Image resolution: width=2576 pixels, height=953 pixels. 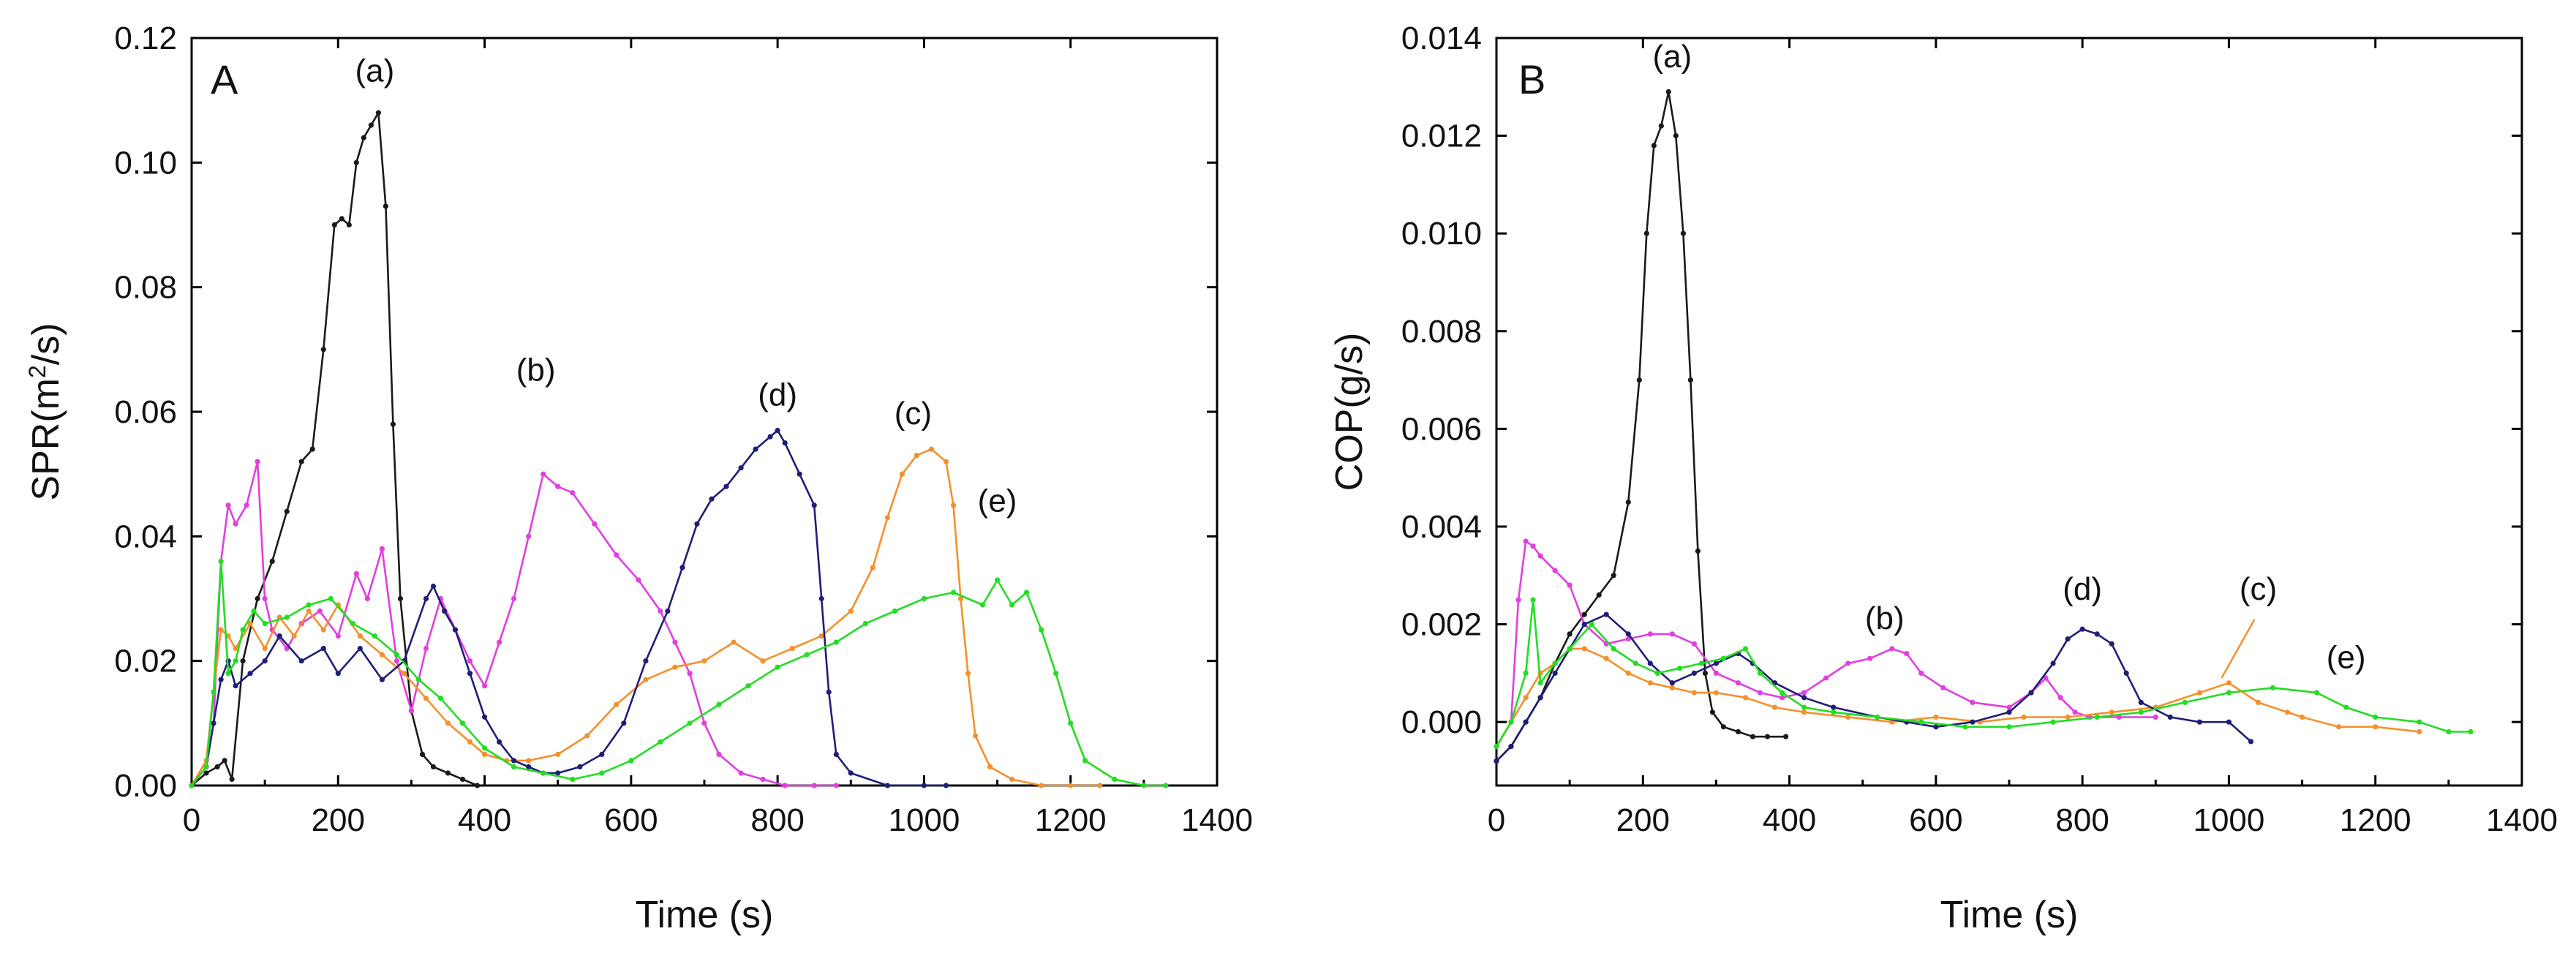 I want to click on y-tick-label-a-2: 0.04, so click(x=145, y=536).